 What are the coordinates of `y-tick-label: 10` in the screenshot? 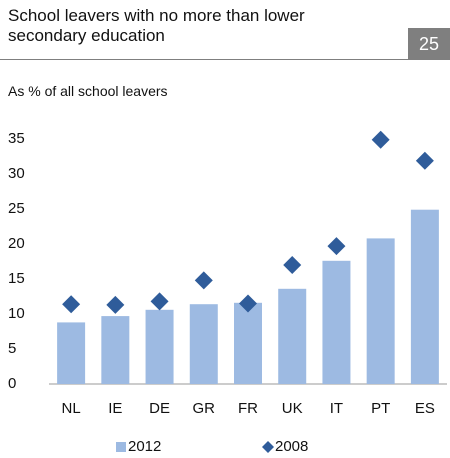 It's located at (16, 313).